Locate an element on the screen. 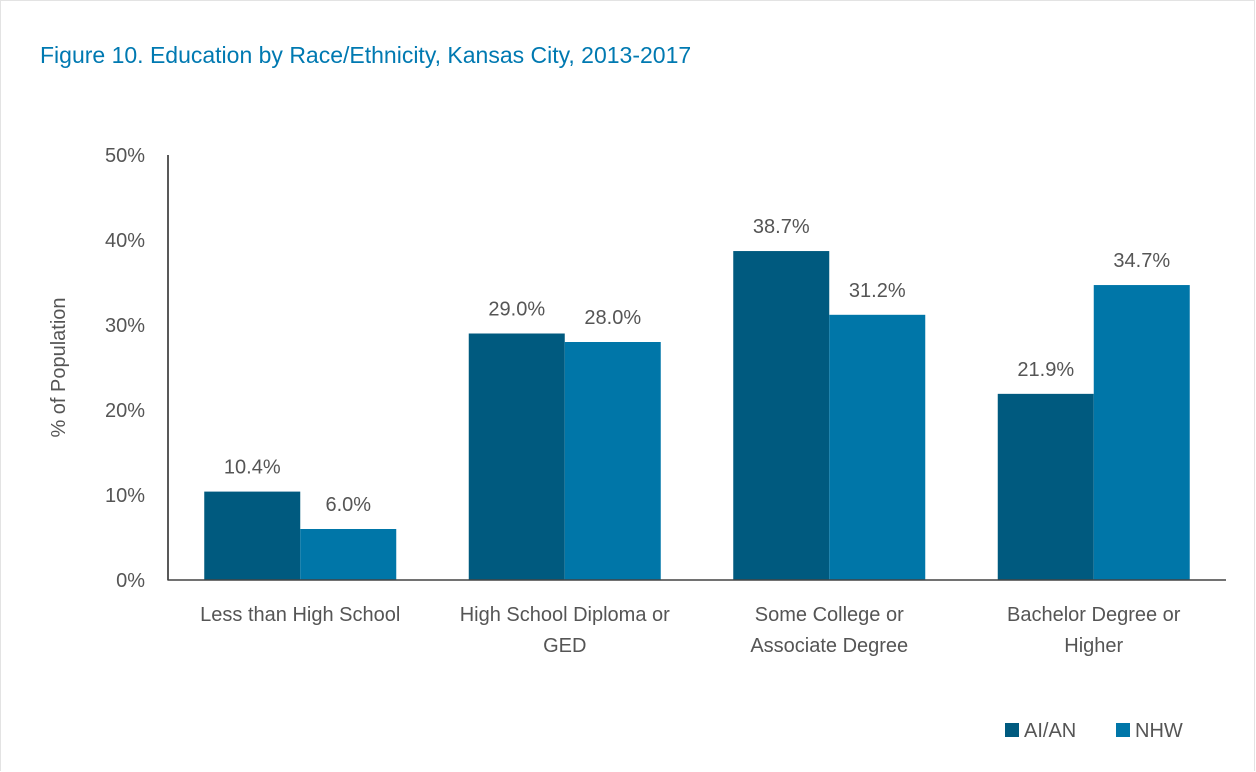 The image size is (1256, 772). y-tick-label: 30% is located at coordinates (125, 326).